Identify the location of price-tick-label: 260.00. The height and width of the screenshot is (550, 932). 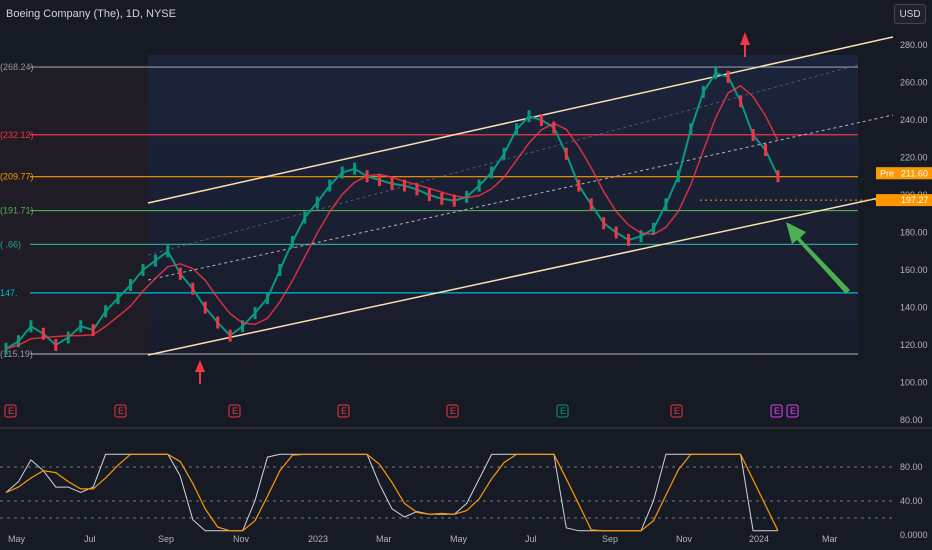
(914, 83).